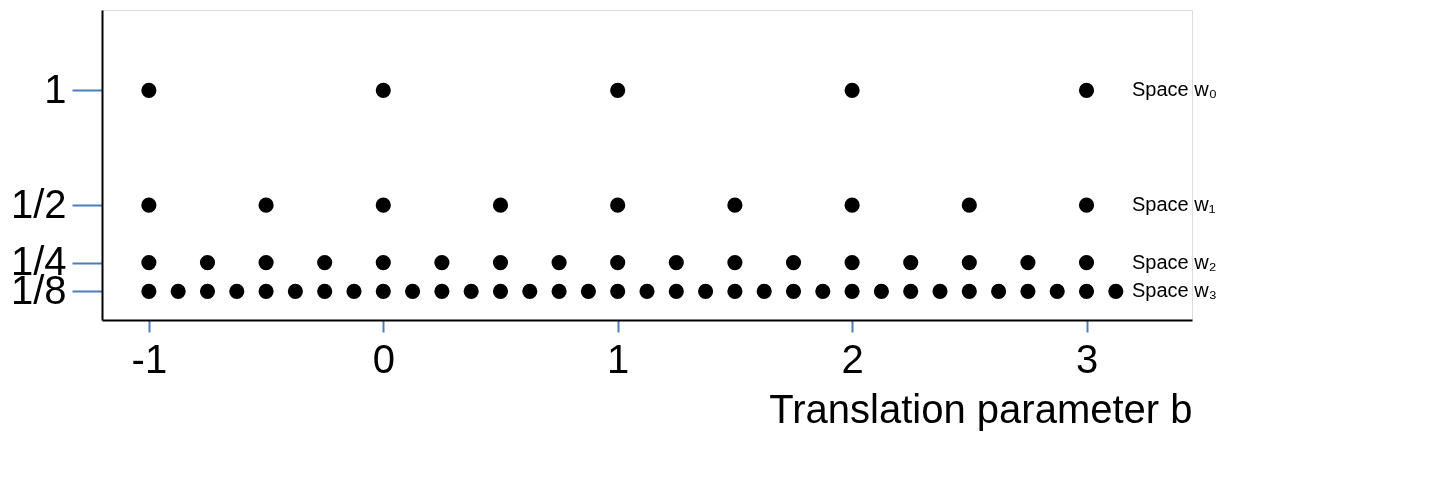  What do you see at coordinates (55, 88) in the screenshot?
I see `y-tick-label: 1` at bounding box center [55, 88].